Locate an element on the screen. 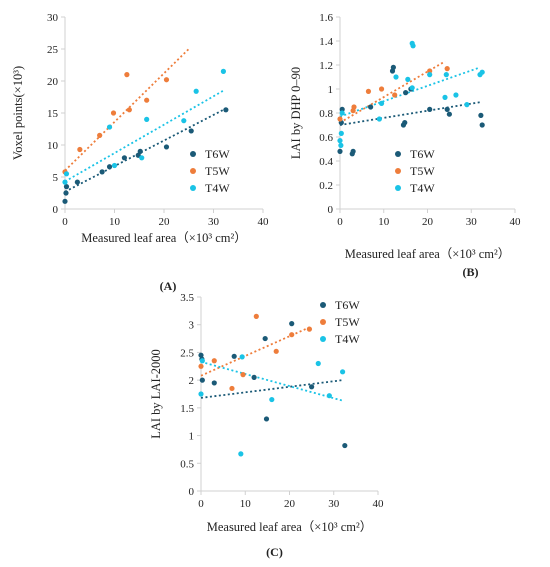 The height and width of the screenshot is (567, 550). panel2-legend-marker-T6W is located at coordinates (323, 305).